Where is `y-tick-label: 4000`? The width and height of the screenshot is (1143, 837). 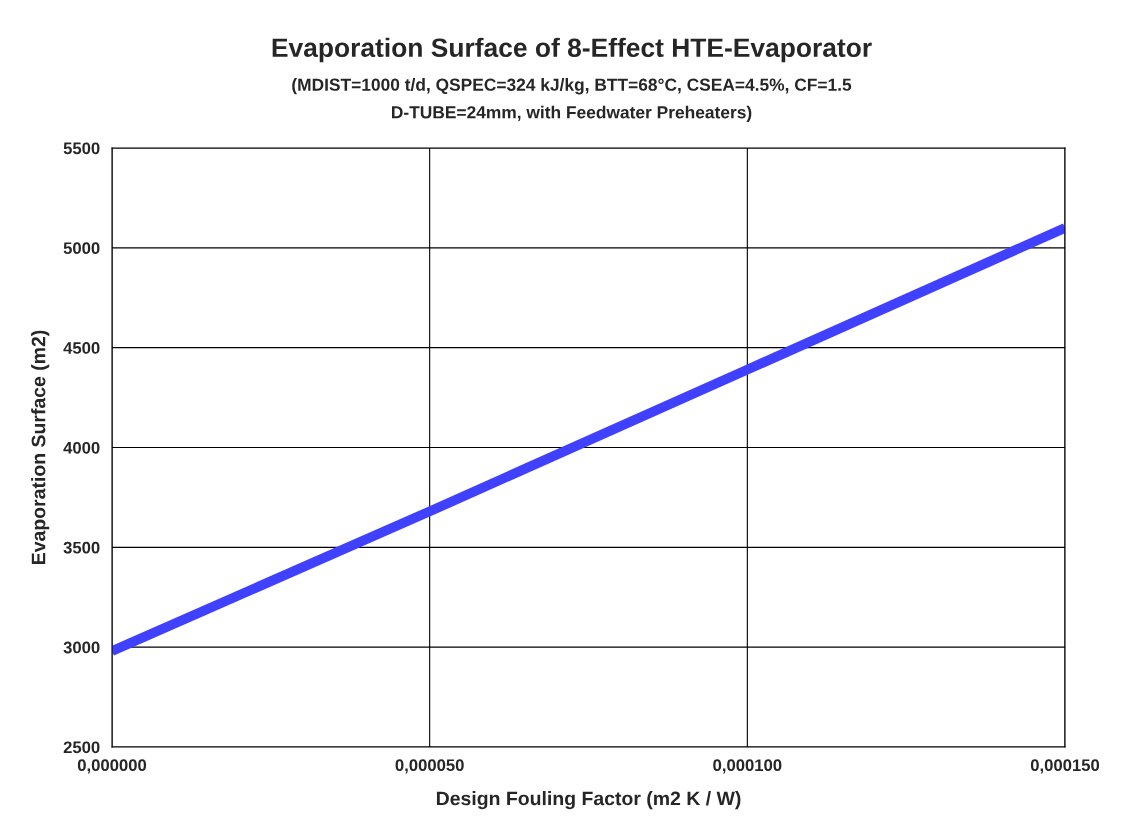 y-tick-label: 4000 is located at coordinates (81, 447).